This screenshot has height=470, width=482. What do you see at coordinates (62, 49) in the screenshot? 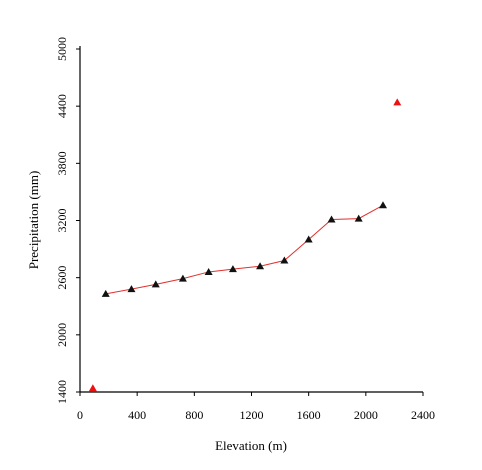
I see `y-tick-label: 5000` at bounding box center [62, 49].